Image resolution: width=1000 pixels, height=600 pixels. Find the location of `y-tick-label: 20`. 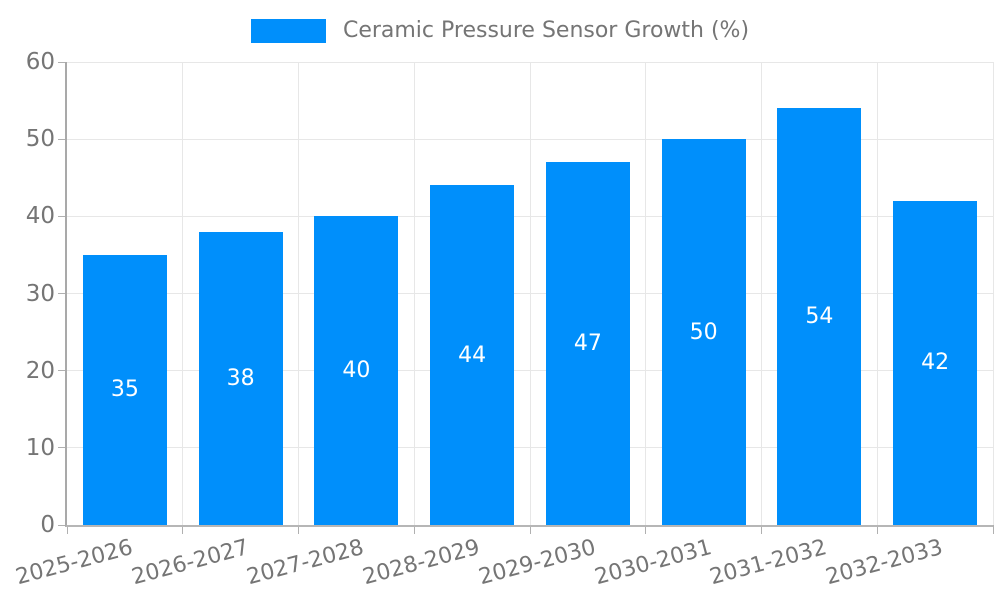

y-tick-label: 20 is located at coordinates (40, 370).